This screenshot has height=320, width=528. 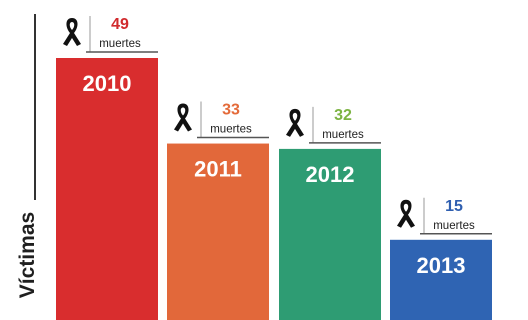 I want to click on bar-year-label: 2010, so click(x=107, y=83).